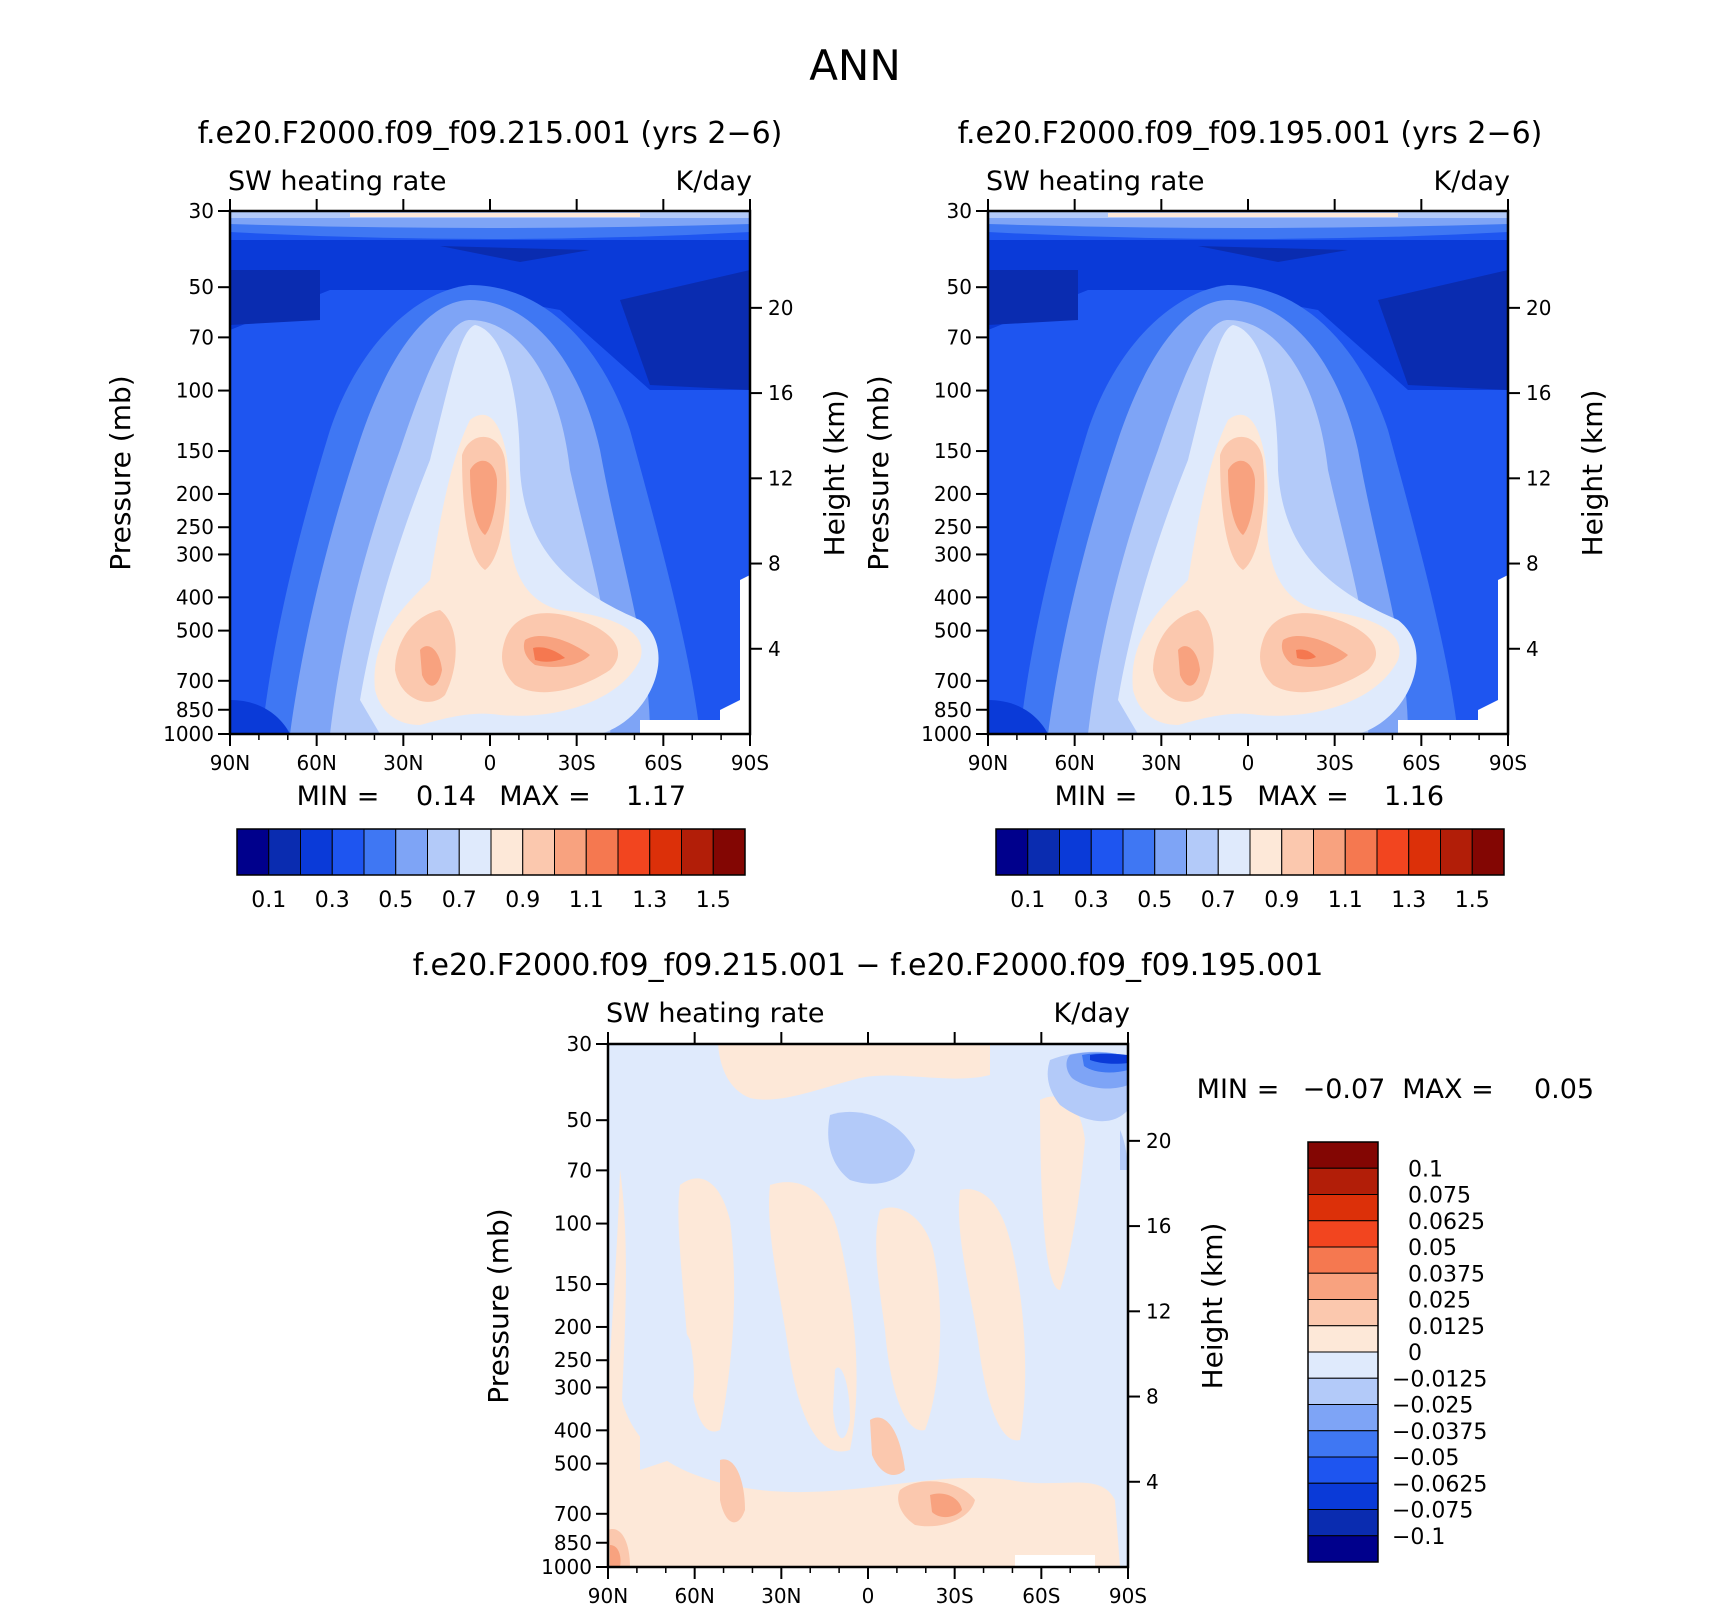 This screenshot has width=1710, height=1611. What do you see at coordinates (959, 287) in the screenshot?
I see `y-tick-label: 50` at bounding box center [959, 287].